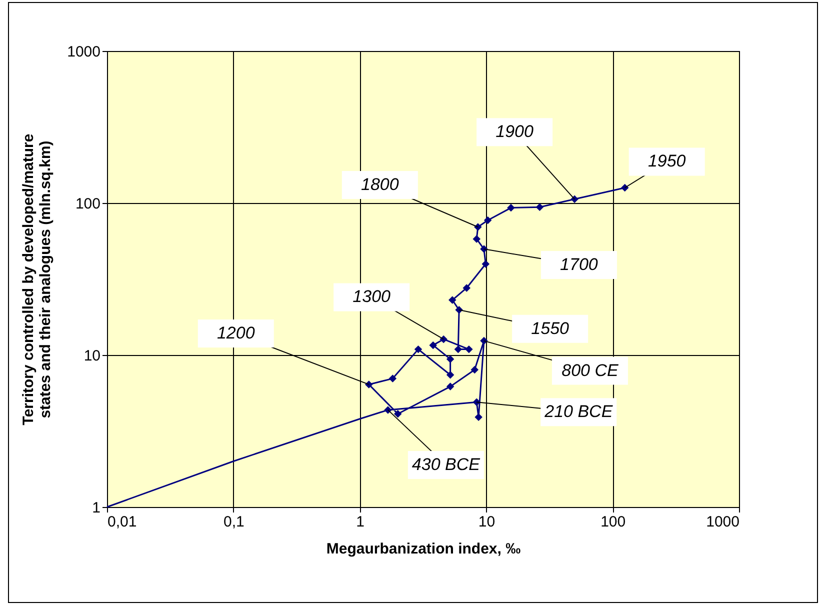 The width and height of the screenshot is (831, 612). Describe the element at coordinates (83, 52) in the screenshot. I see `y-tick-label: 1000` at that location.